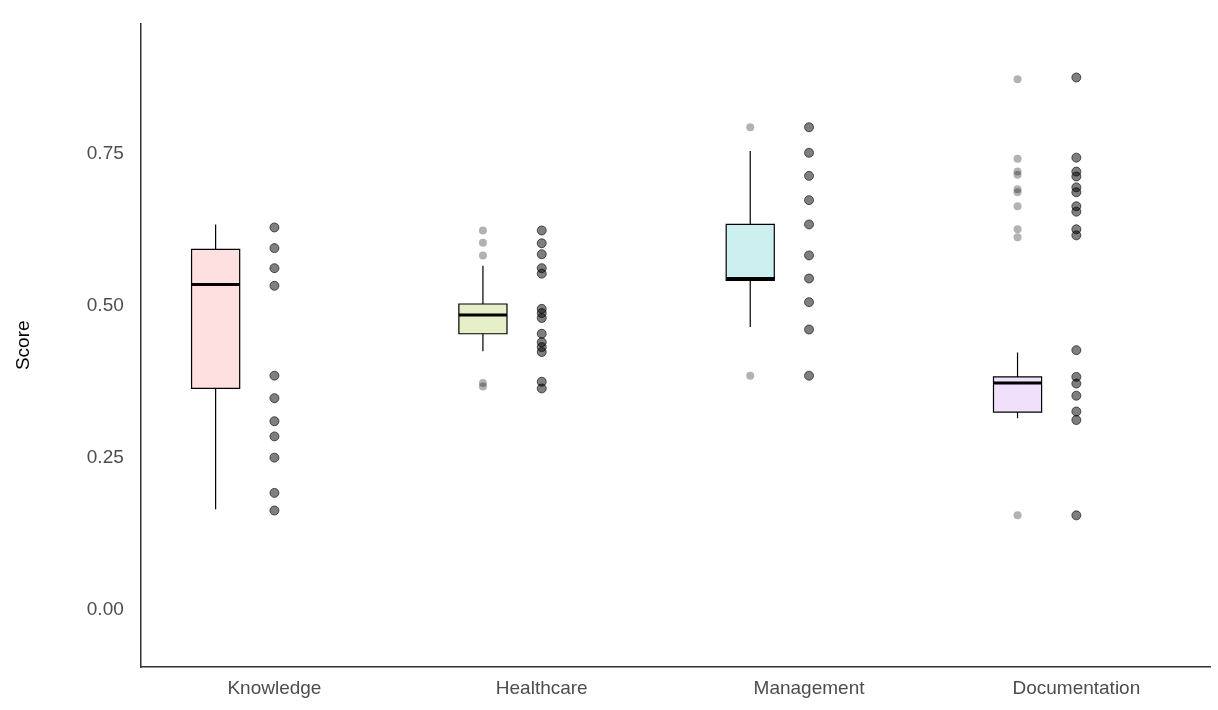  What do you see at coordinates (105, 305) in the screenshot?
I see `y-tick-label: 0.50` at bounding box center [105, 305].